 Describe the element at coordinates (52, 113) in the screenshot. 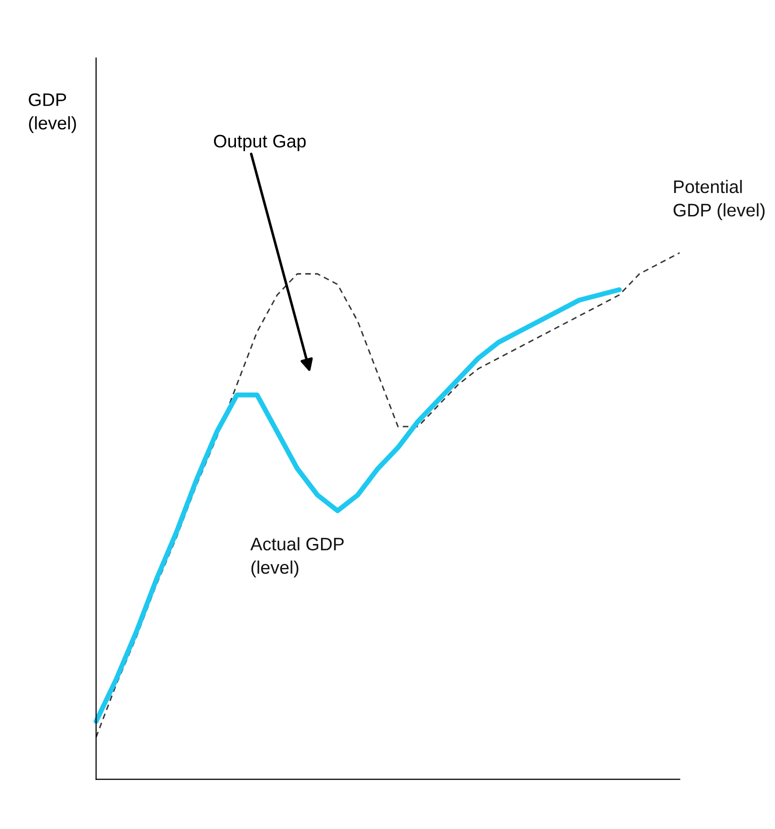

I see `text: GDP (level)` at that location.